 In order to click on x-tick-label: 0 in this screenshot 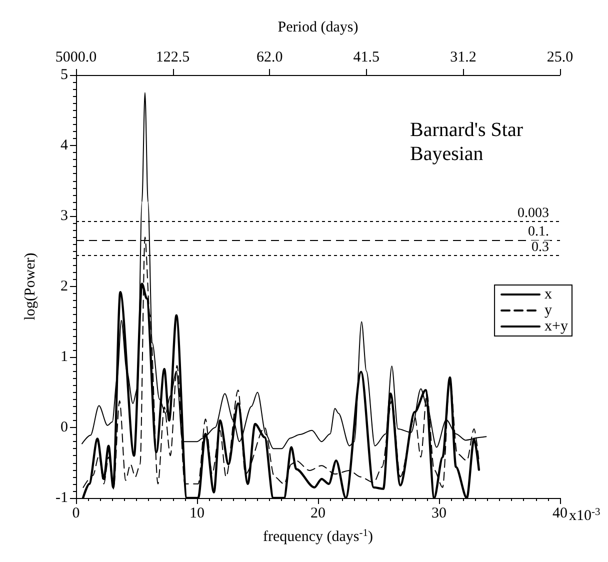, I will do `click(76, 514)`.